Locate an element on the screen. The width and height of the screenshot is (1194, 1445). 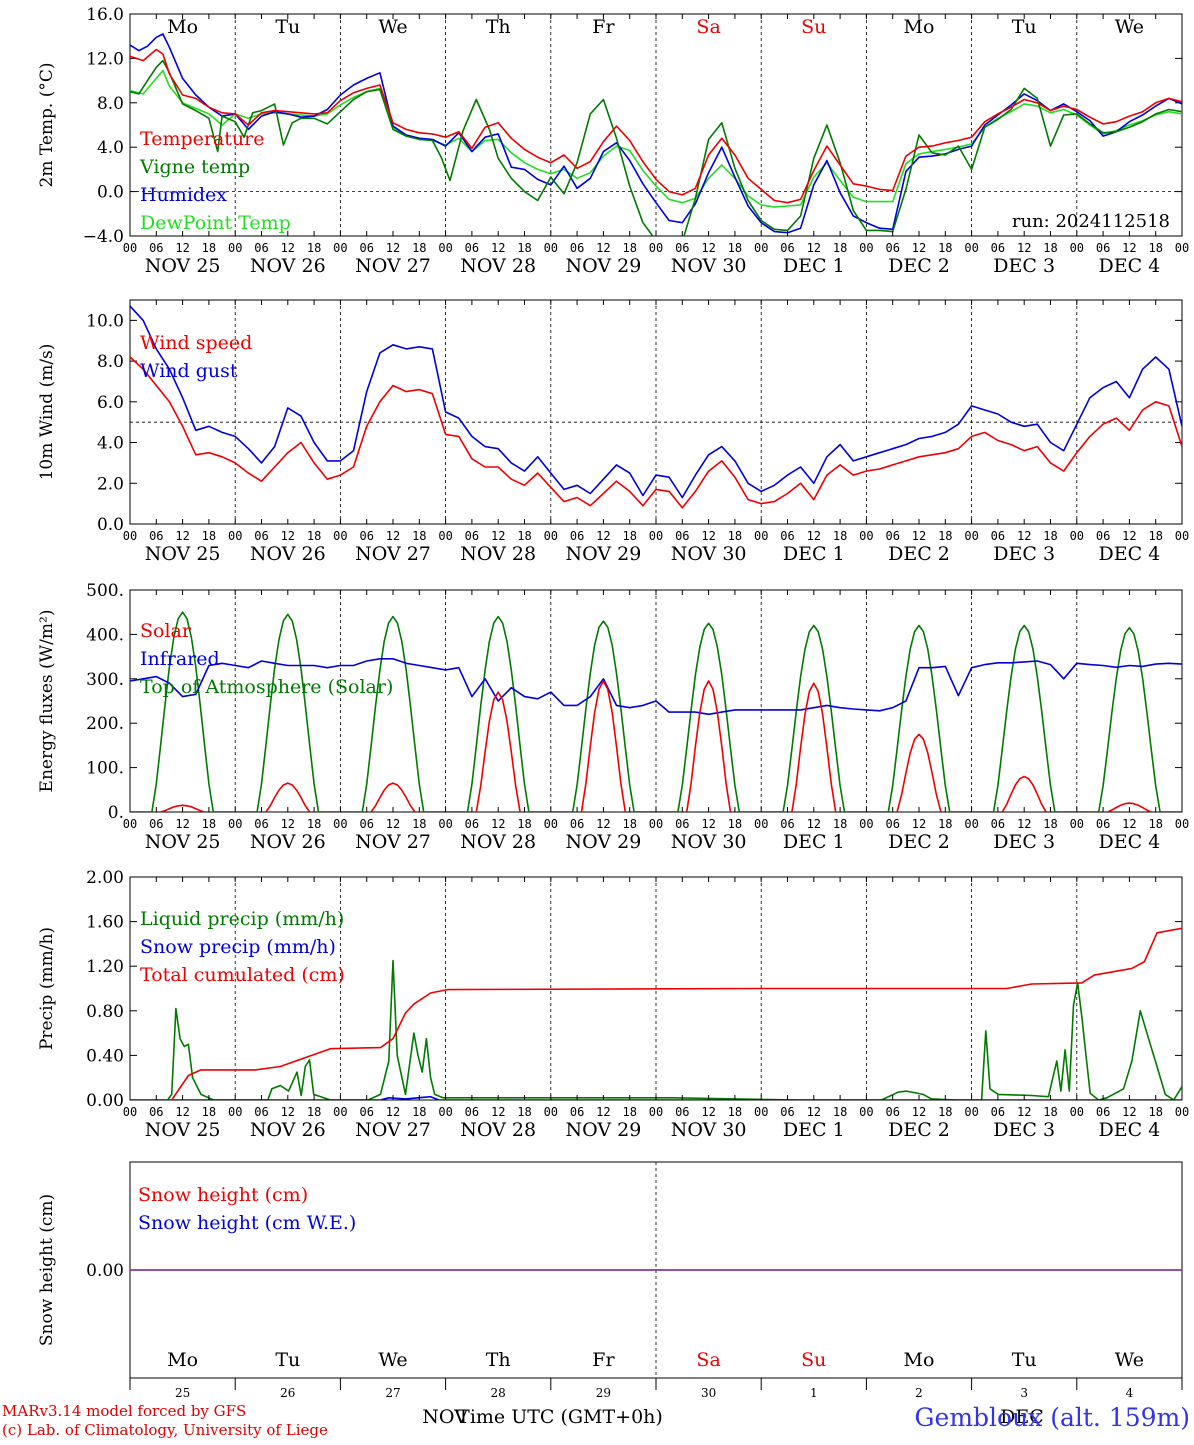
series-snow-precip-mm-h- is located at coordinates (656, 1097).